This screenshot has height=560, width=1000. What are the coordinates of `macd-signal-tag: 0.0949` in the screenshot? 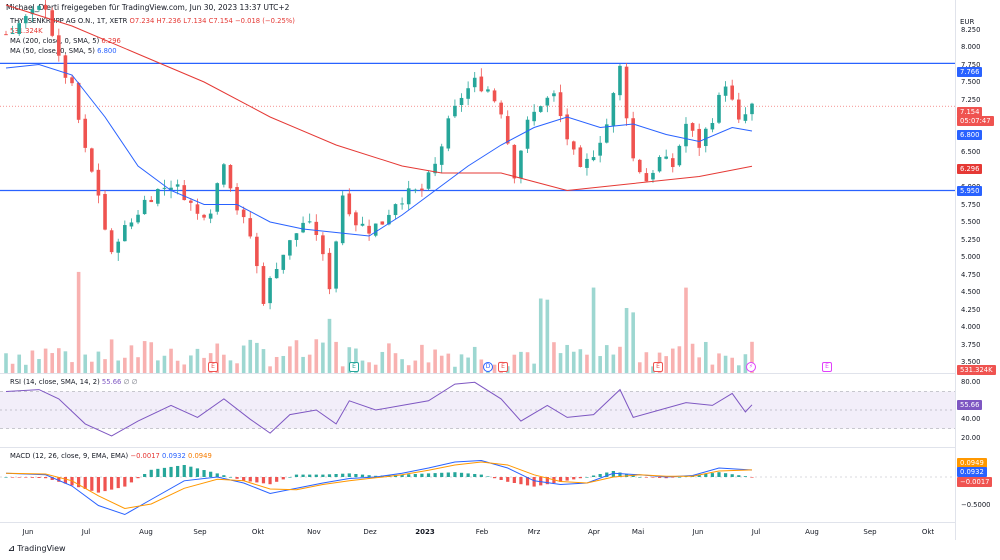 It's located at (972, 463).